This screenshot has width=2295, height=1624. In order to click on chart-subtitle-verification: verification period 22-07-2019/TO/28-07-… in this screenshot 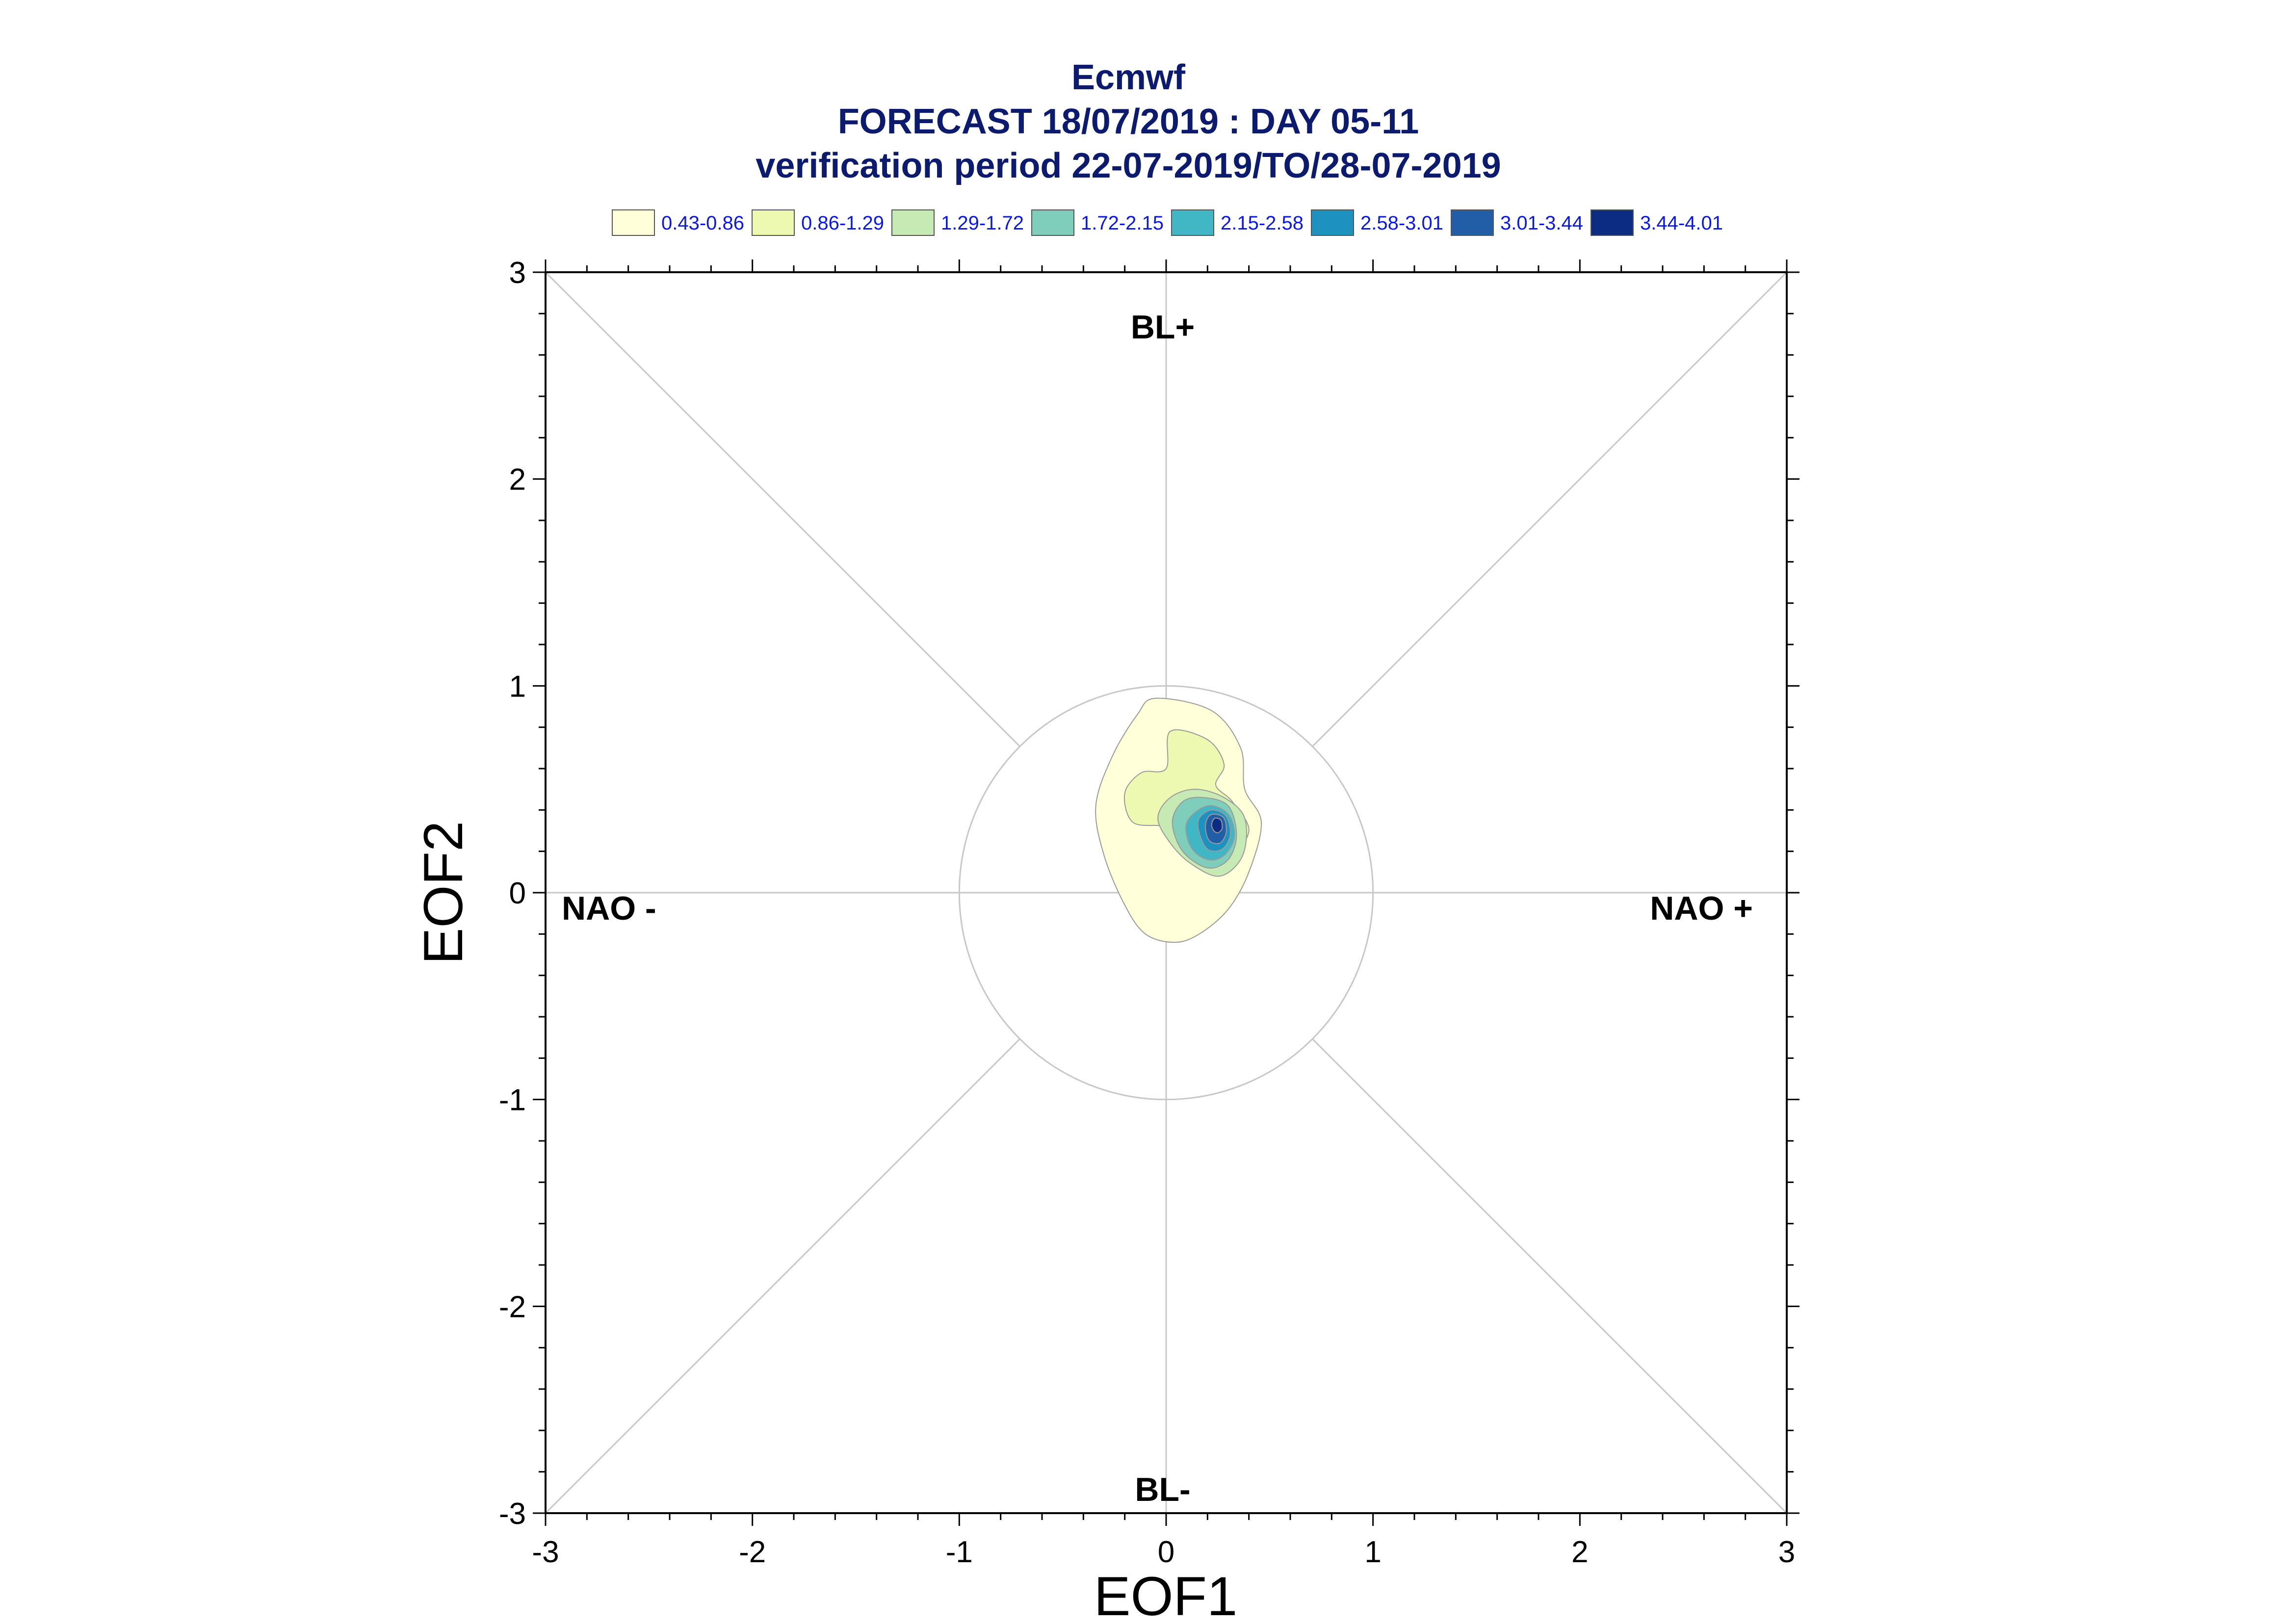, I will do `click(1128, 165)`.